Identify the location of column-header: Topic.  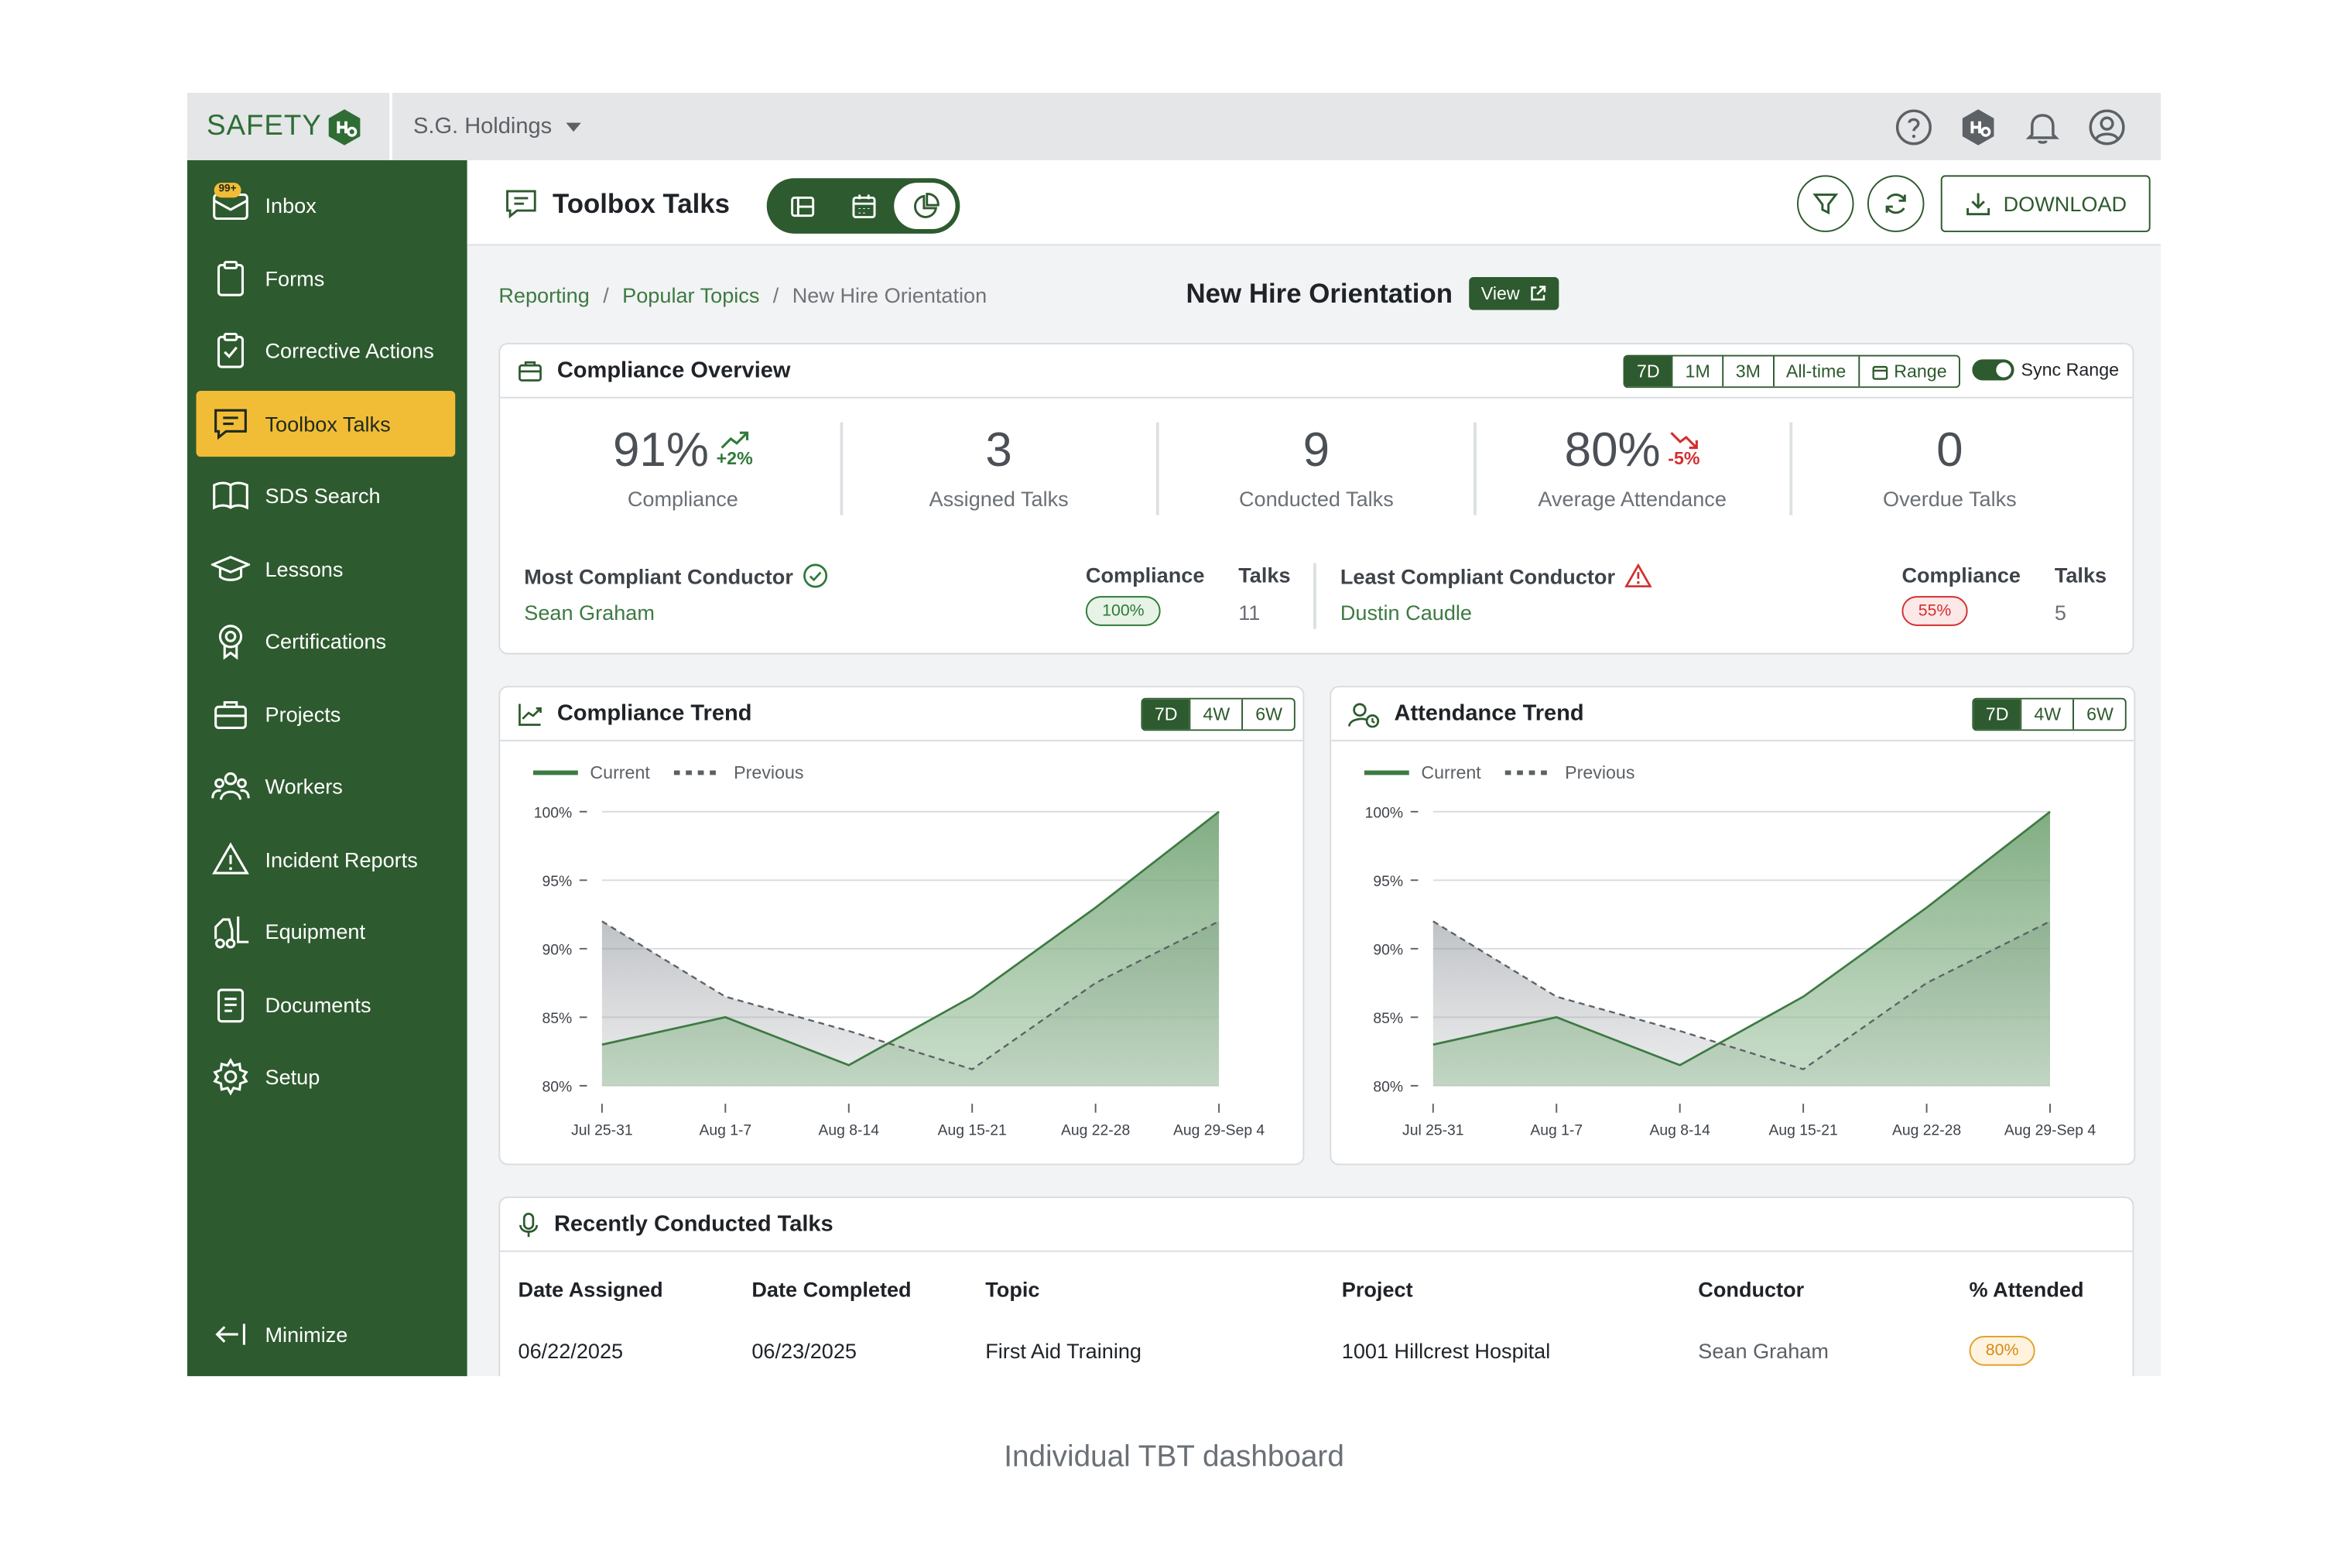
(1012, 1289).